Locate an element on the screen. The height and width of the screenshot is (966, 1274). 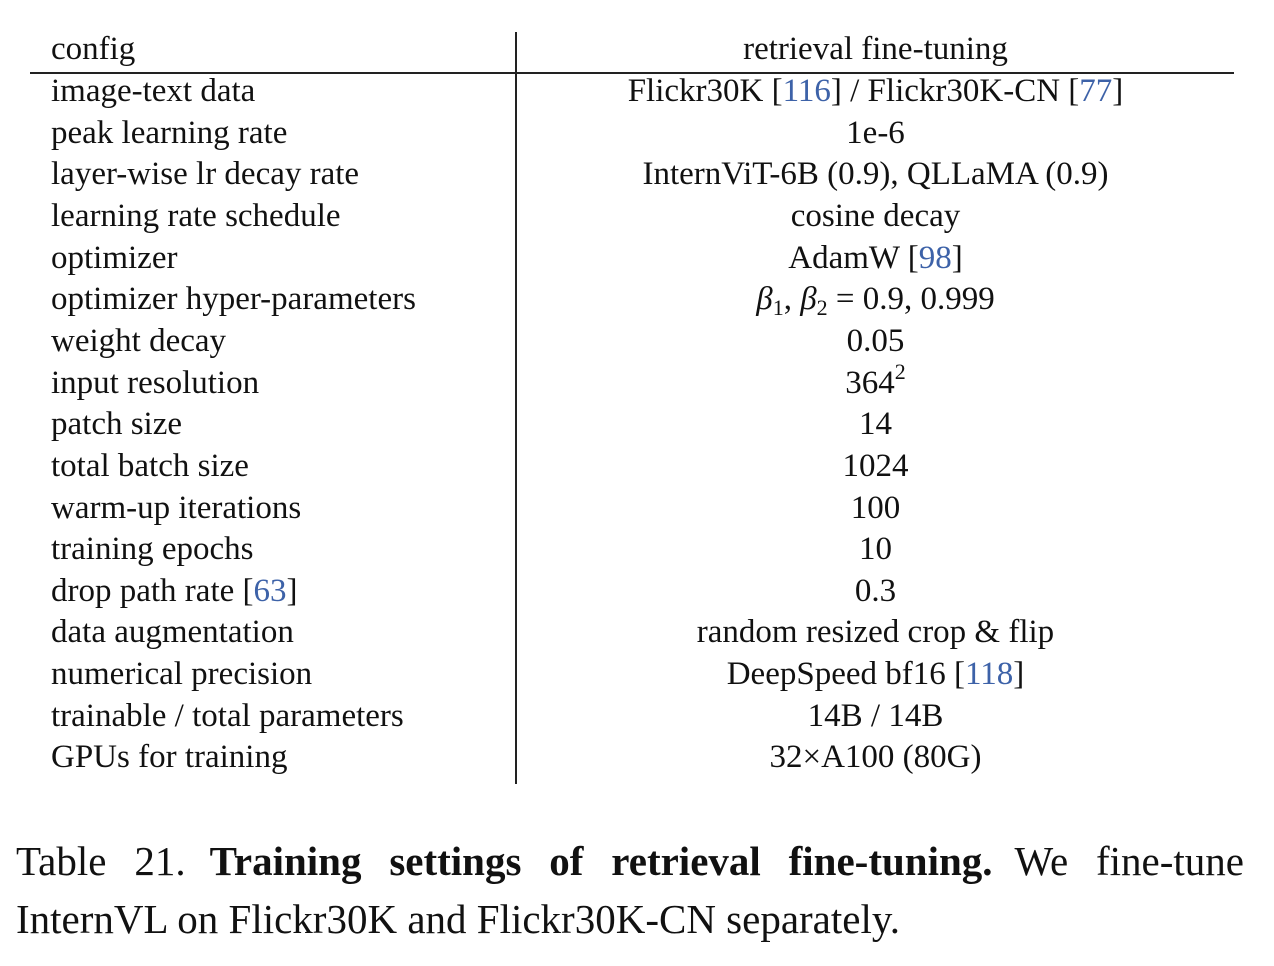
config-name: peak learning rate is located at coordinates (169, 132).